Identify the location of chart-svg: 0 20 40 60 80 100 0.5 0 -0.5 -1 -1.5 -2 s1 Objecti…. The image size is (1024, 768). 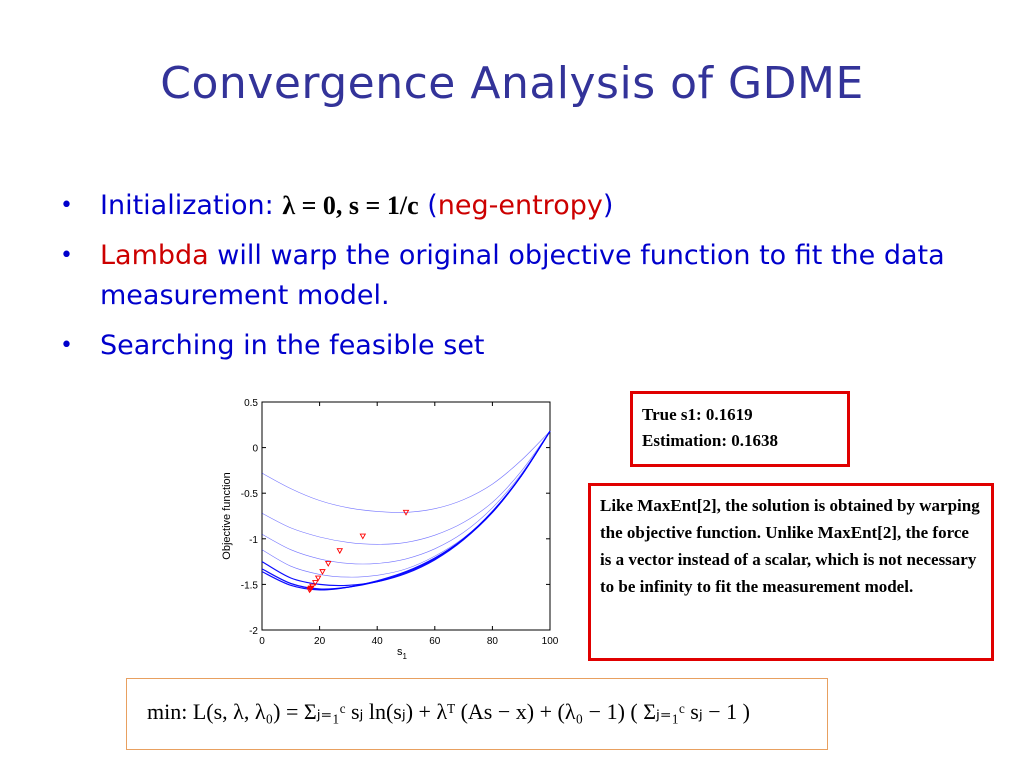
(390, 529).